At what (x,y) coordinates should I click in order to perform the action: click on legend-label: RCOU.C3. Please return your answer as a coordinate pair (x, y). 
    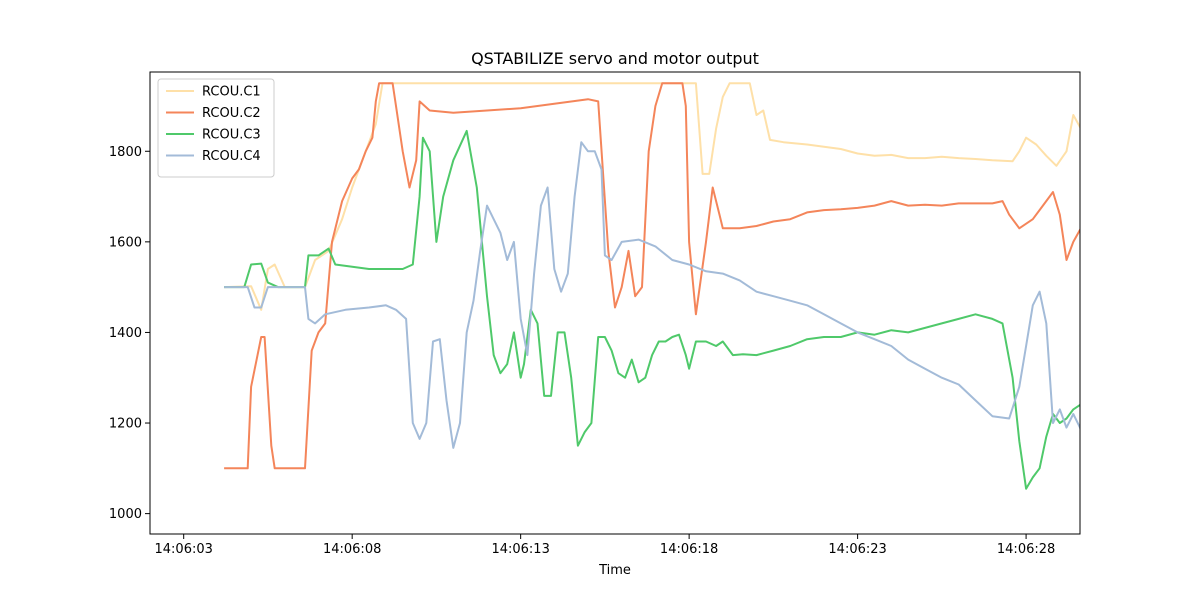
    Looking at the image, I should click on (231, 135).